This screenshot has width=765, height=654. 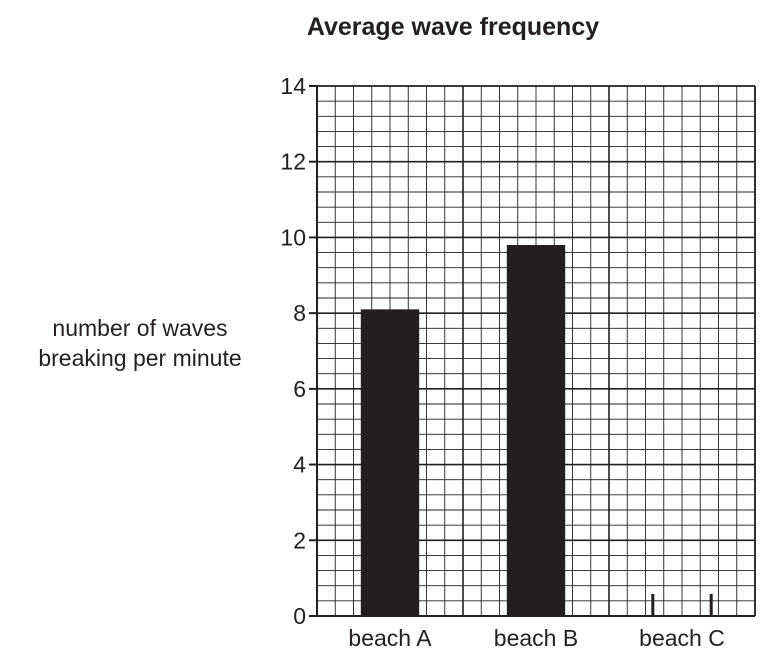 What do you see at coordinates (299, 389) in the screenshot?
I see `y-tick-label: 6` at bounding box center [299, 389].